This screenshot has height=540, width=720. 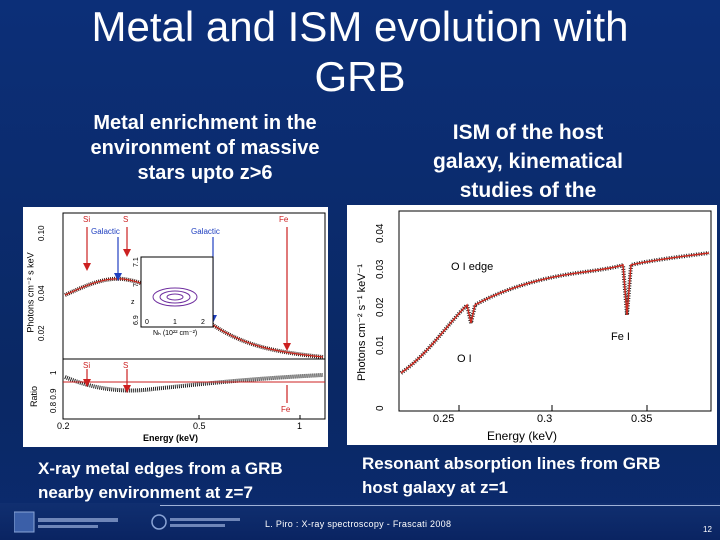 What do you see at coordinates (126, 365) in the screenshot?
I see `left-bottom-label-s: S` at bounding box center [126, 365].